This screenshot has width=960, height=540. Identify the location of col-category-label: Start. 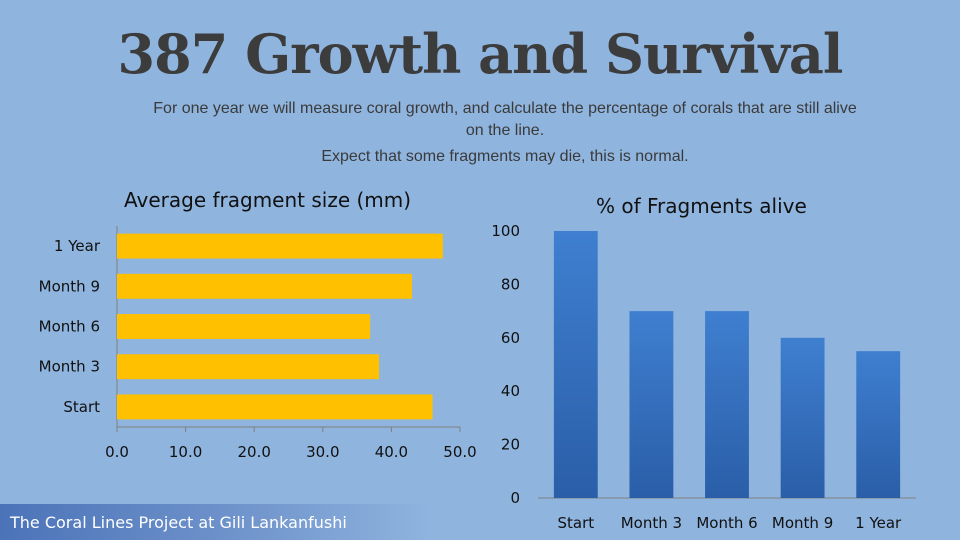
(575, 523).